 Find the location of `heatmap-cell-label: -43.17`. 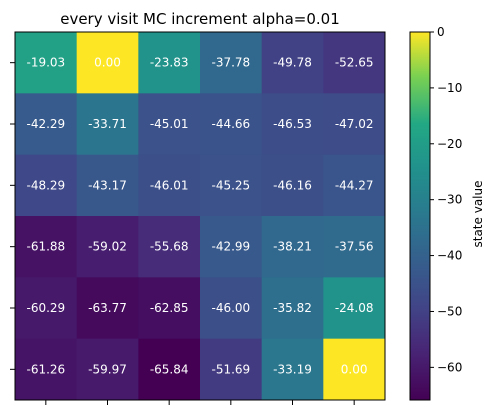

heatmap-cell-label: -43.17 is located at coordinates (107, 185).